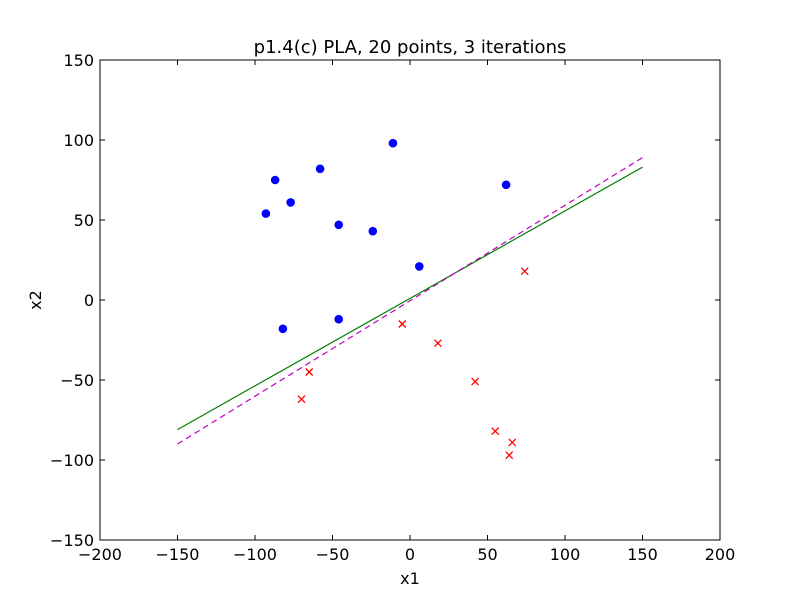  What do you see at coordinates (89, 300) in the screenshot?
I see `y-tick-label: 0` at bounding box center [89, 300].